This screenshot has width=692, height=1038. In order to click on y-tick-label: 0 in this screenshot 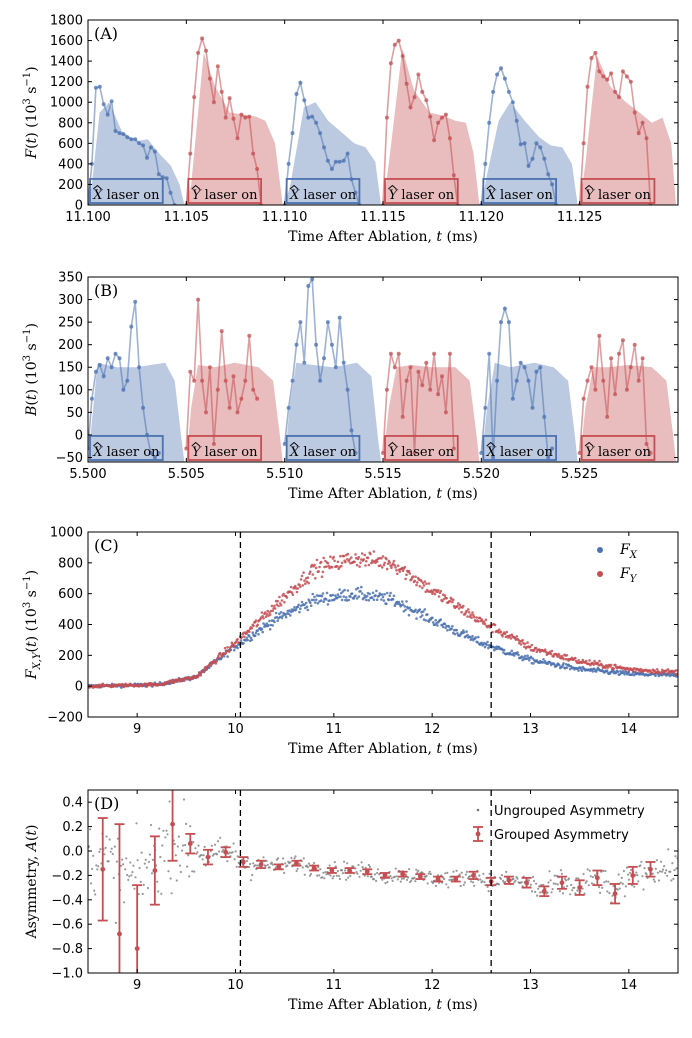, I will do `click(79, 687)`.